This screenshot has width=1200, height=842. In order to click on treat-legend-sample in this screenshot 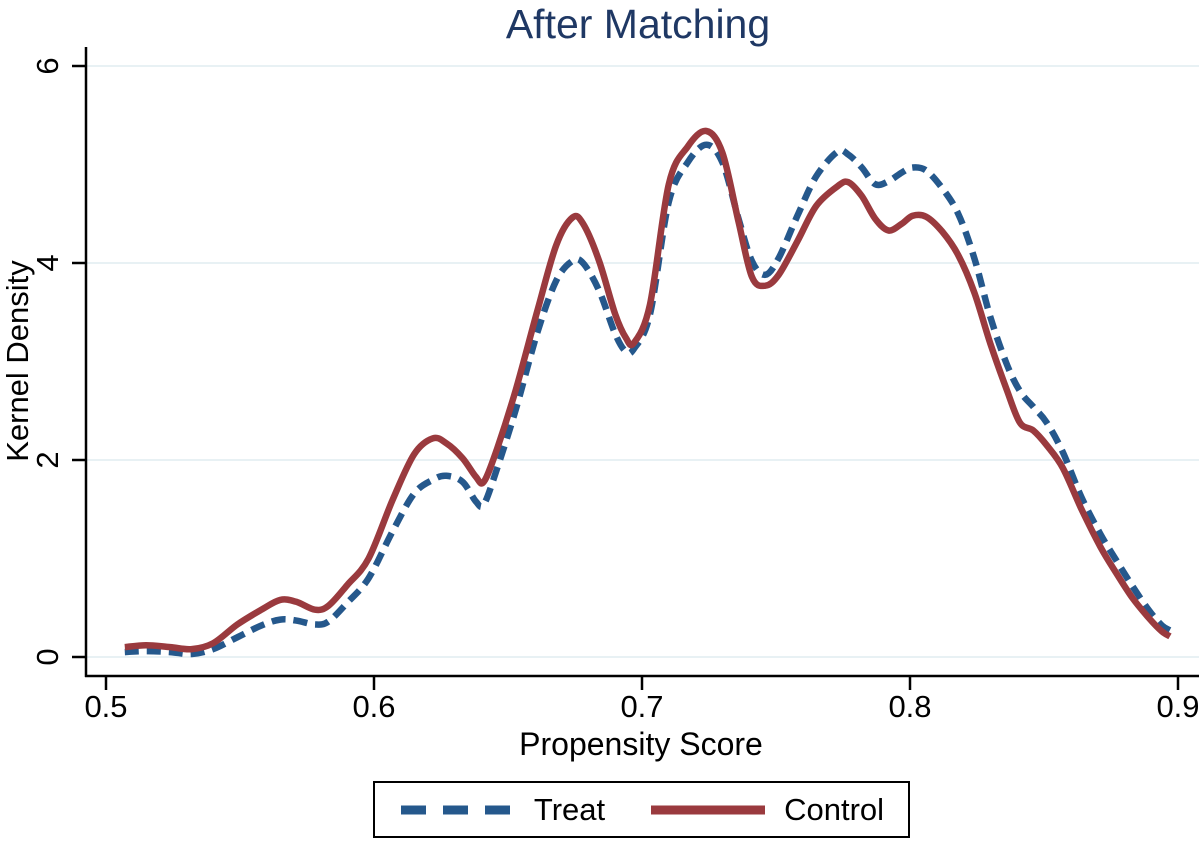, I will do `click(458, 810)`.